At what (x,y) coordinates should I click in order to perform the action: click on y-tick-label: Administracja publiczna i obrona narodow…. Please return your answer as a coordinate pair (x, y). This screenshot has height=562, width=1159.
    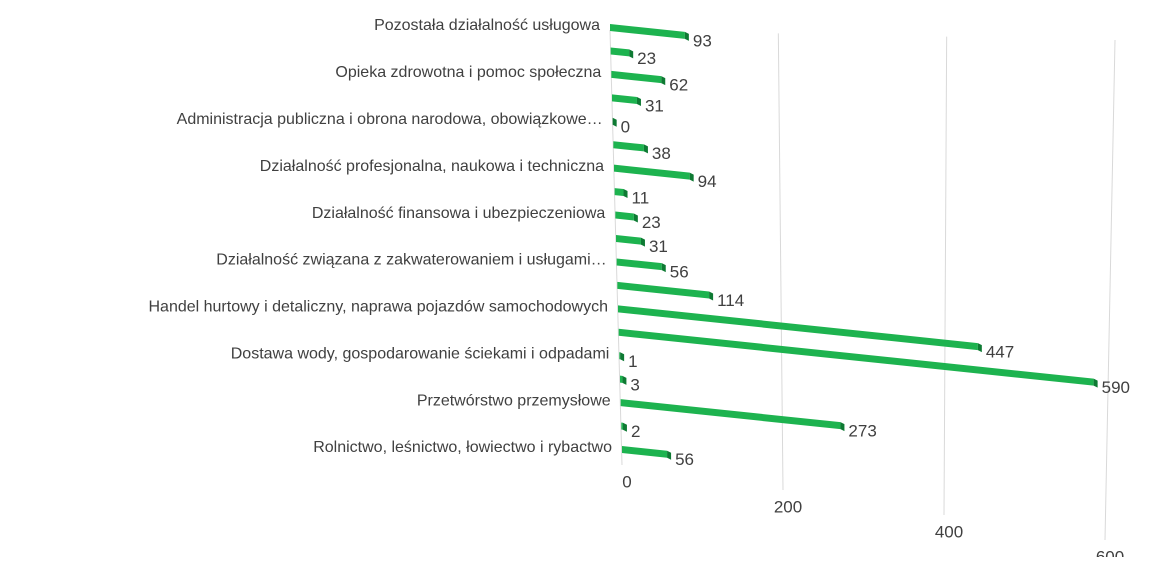
    Looking at the image, I should click on (390, 119).